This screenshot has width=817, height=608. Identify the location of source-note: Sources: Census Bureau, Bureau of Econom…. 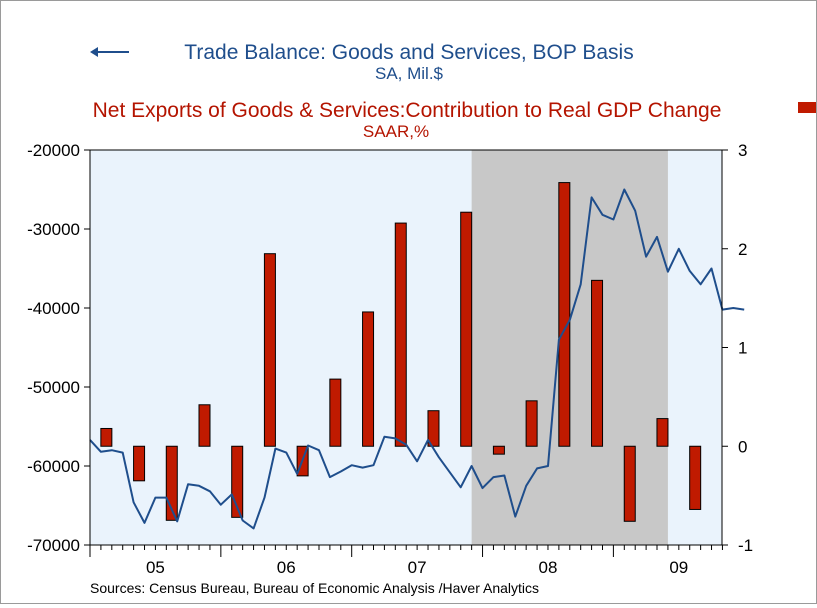
(314, 588).